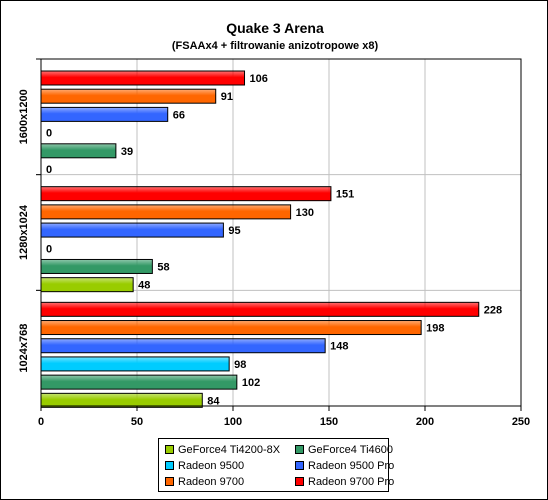 Image resolution: width=548 pixels, height=500 pixels. What do you see at coordinates (351, 466) in the screenshot?
I see `legend-label: Radeon 9500 Pro` at bounding box center [351, 466].